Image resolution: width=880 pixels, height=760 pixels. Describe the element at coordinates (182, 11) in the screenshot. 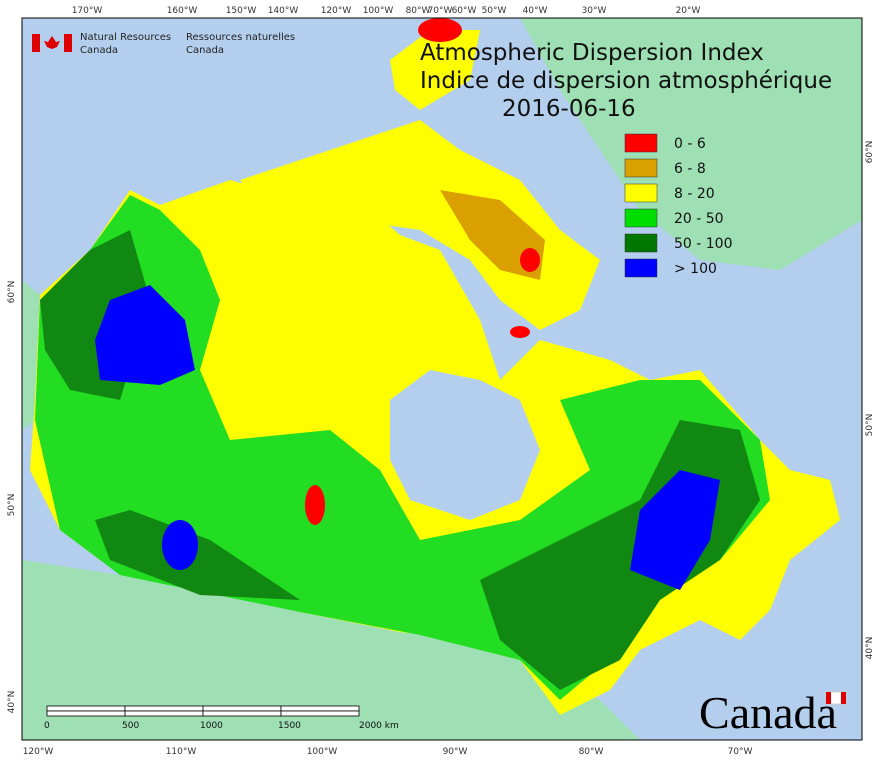

I see `longitude-label: 160°W` at that location.